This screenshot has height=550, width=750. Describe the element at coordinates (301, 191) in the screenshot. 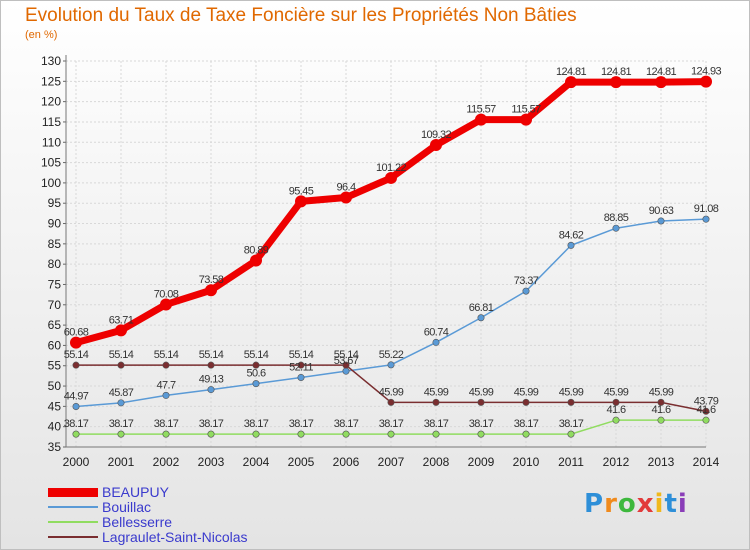

I see `data-label: 95.45` at that location.